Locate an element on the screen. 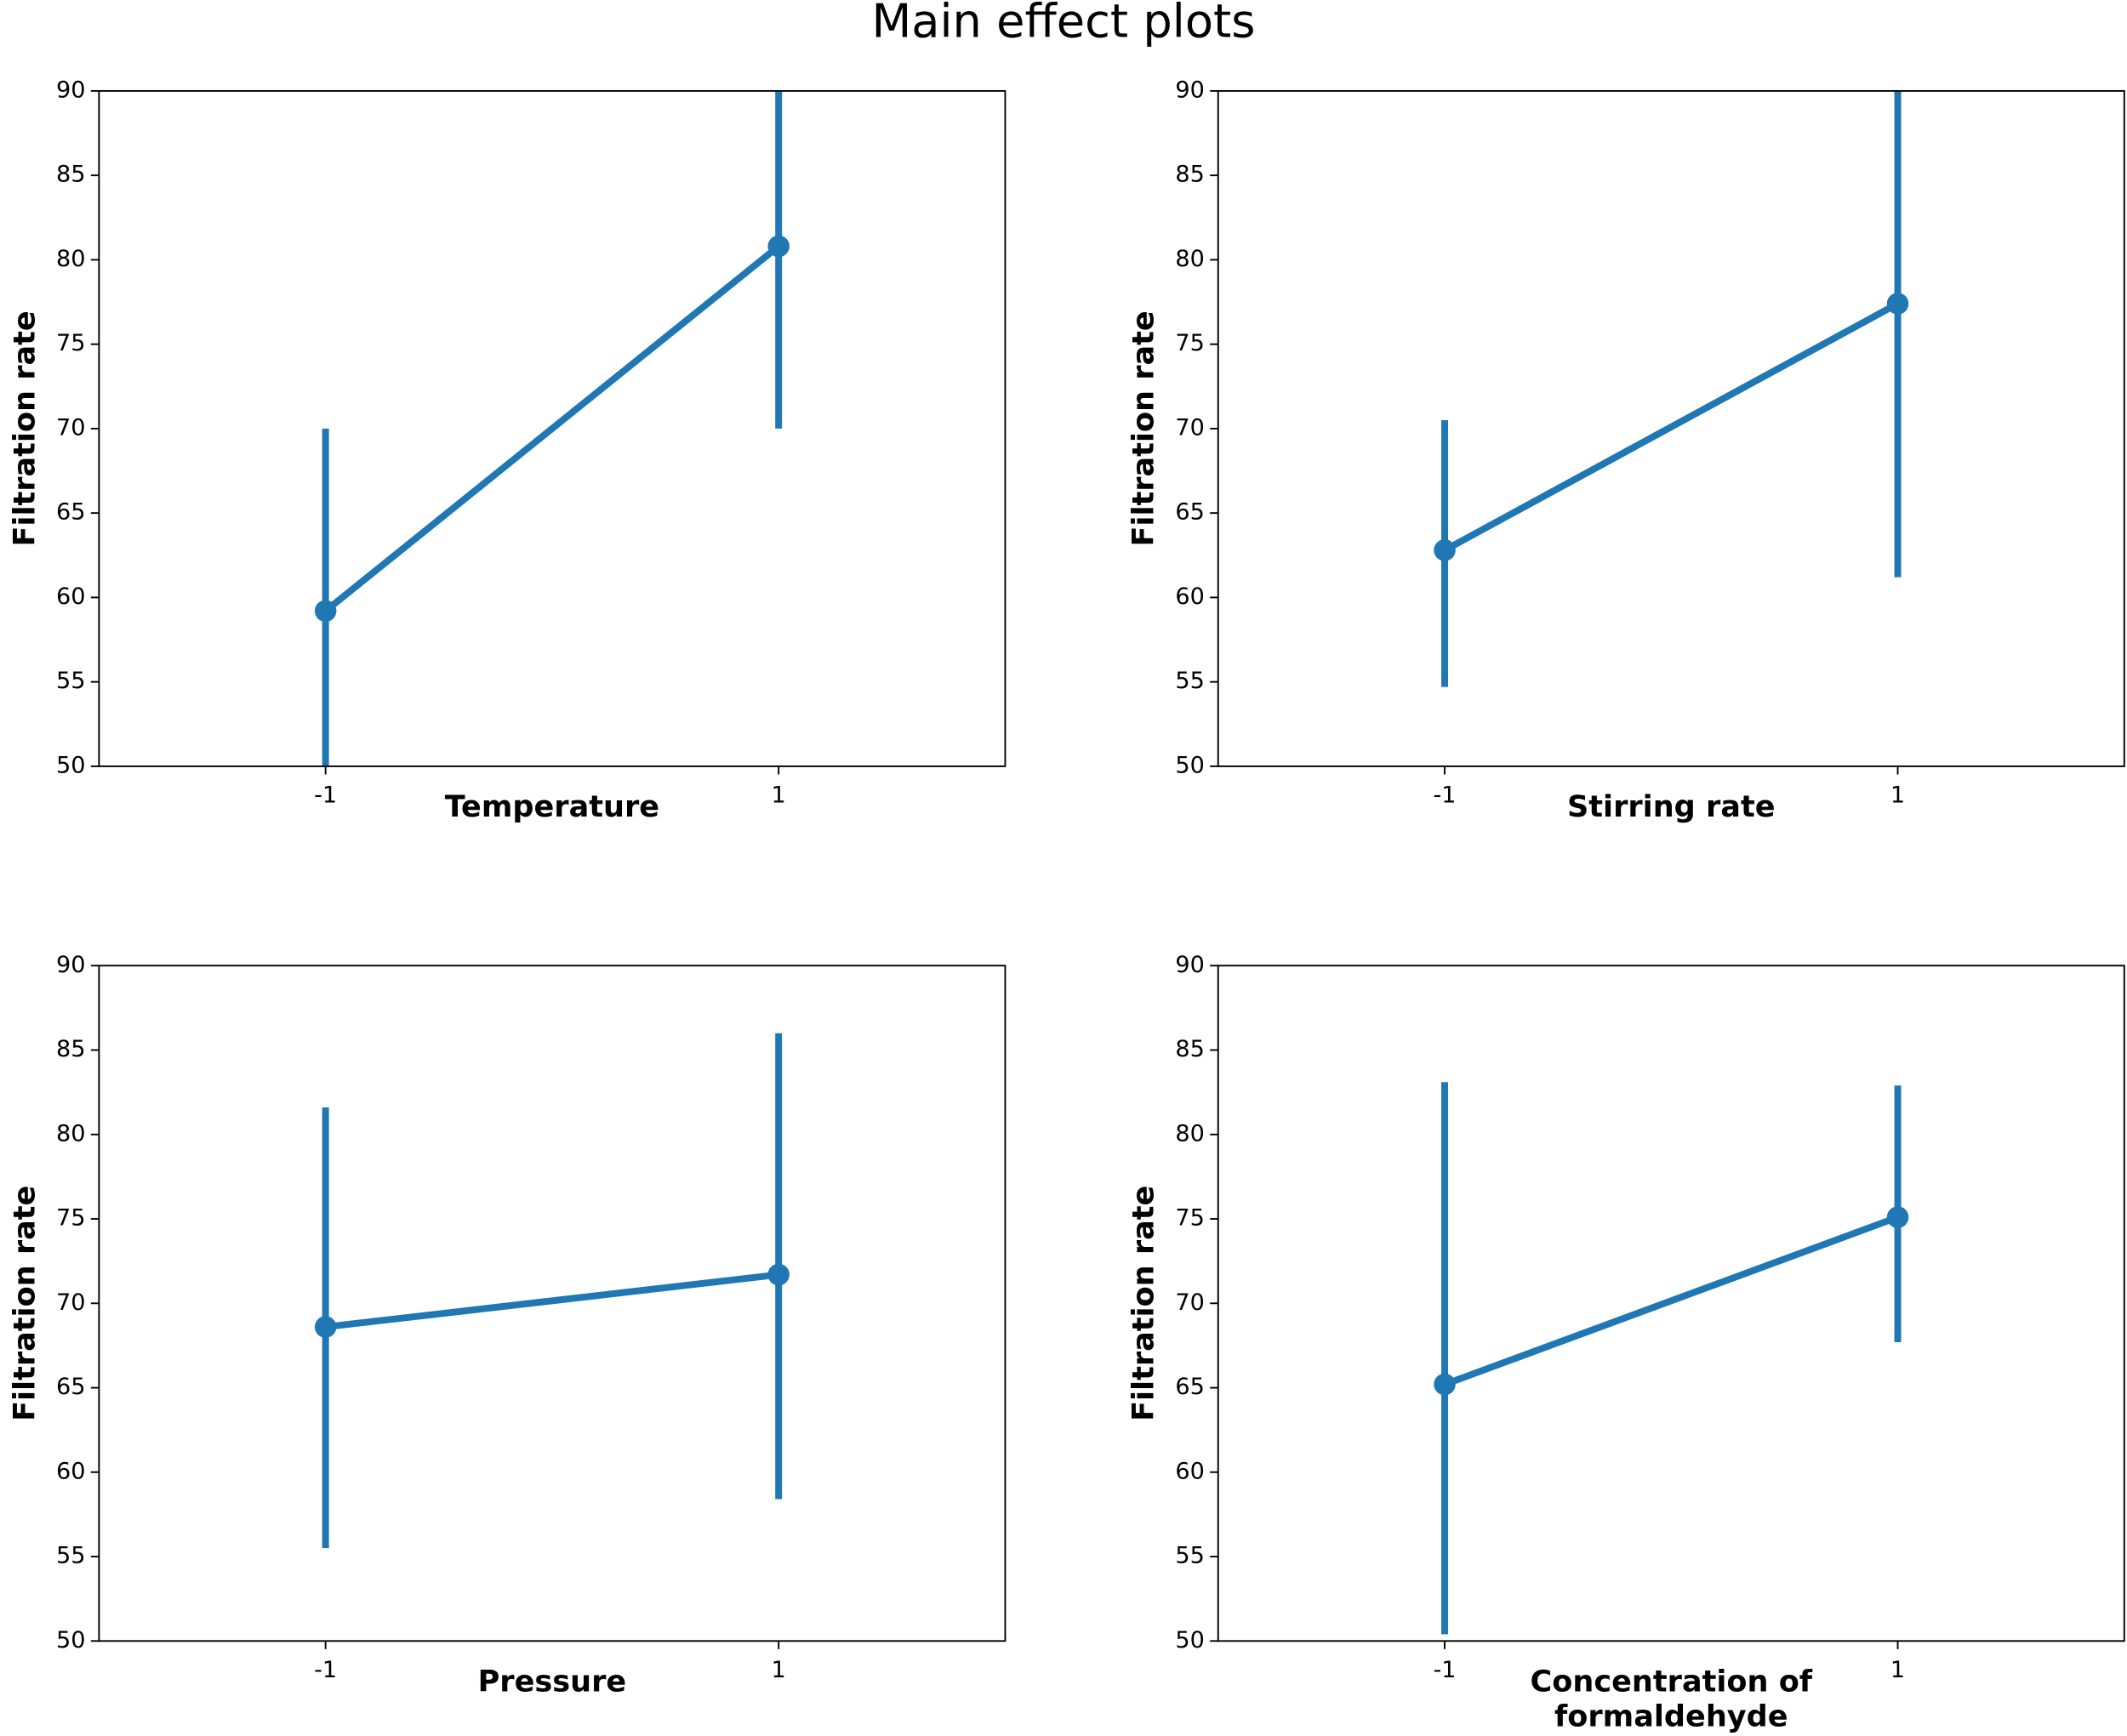 Image resolution: width=2127 pixels, height=1736 pixels. x-axis-label: Stirring rate is located at coordinates (1671, 807).